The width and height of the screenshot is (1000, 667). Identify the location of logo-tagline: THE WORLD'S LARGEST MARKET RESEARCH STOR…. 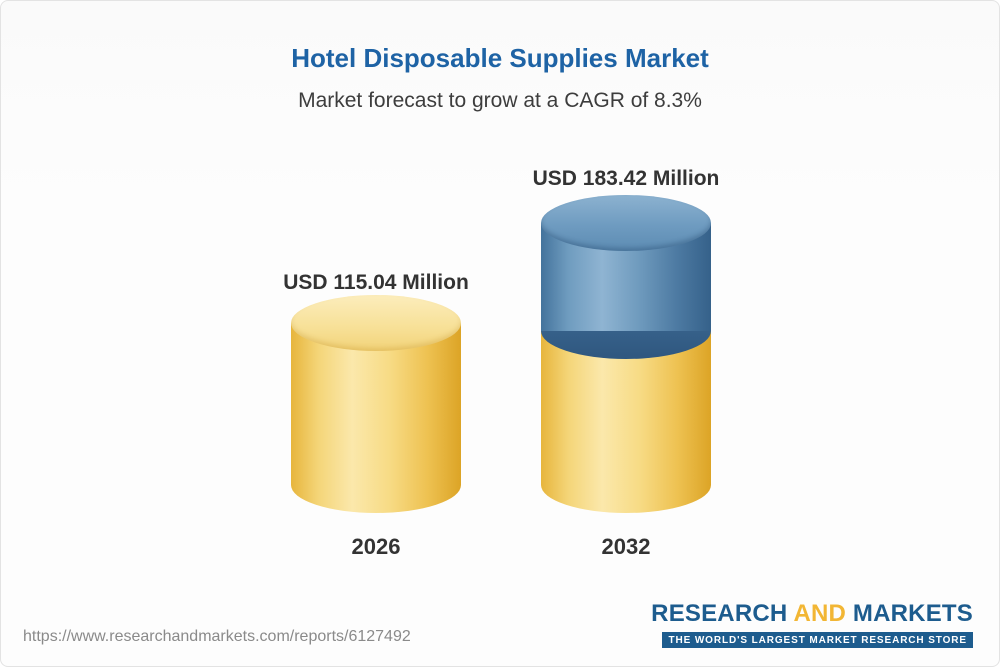
(817, 640).